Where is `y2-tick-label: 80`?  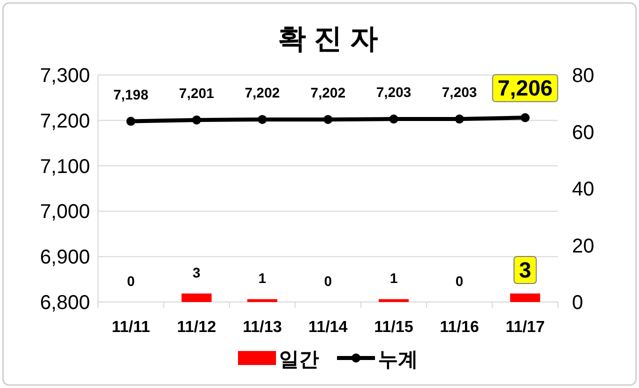
y2-tick-label: 80 is located at coordinates (583, 76).